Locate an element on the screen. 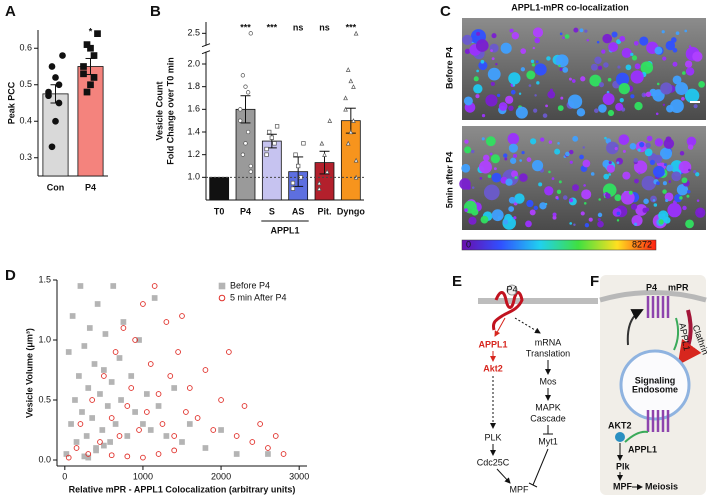 Image resolution: width=708 pixels, height=497 pixels. node: Cdc25C is located at coordinates (493, 462).